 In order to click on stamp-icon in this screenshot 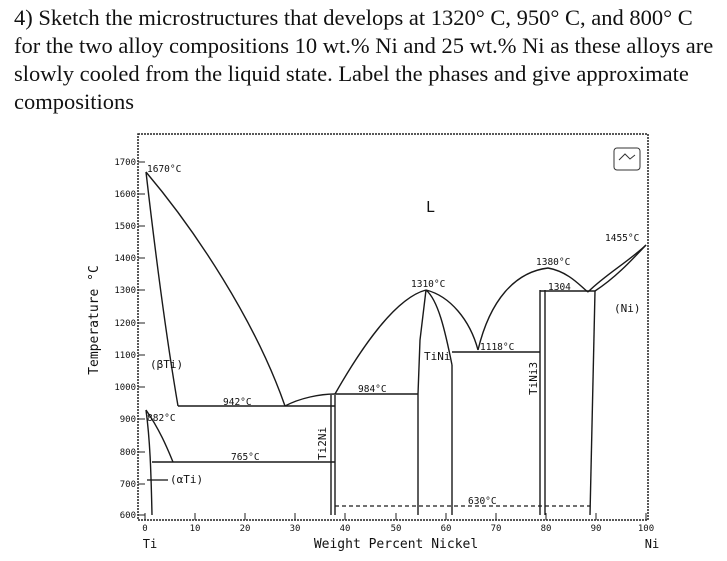, I will do `click(627, 159)`.